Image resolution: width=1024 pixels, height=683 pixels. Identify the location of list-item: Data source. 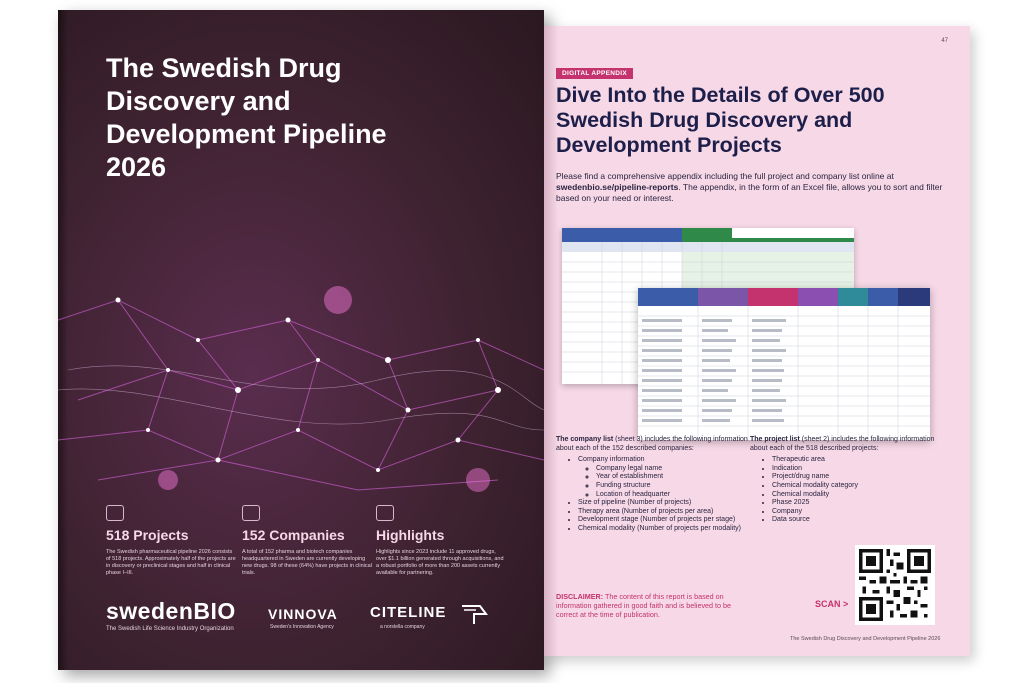
(861, 520).